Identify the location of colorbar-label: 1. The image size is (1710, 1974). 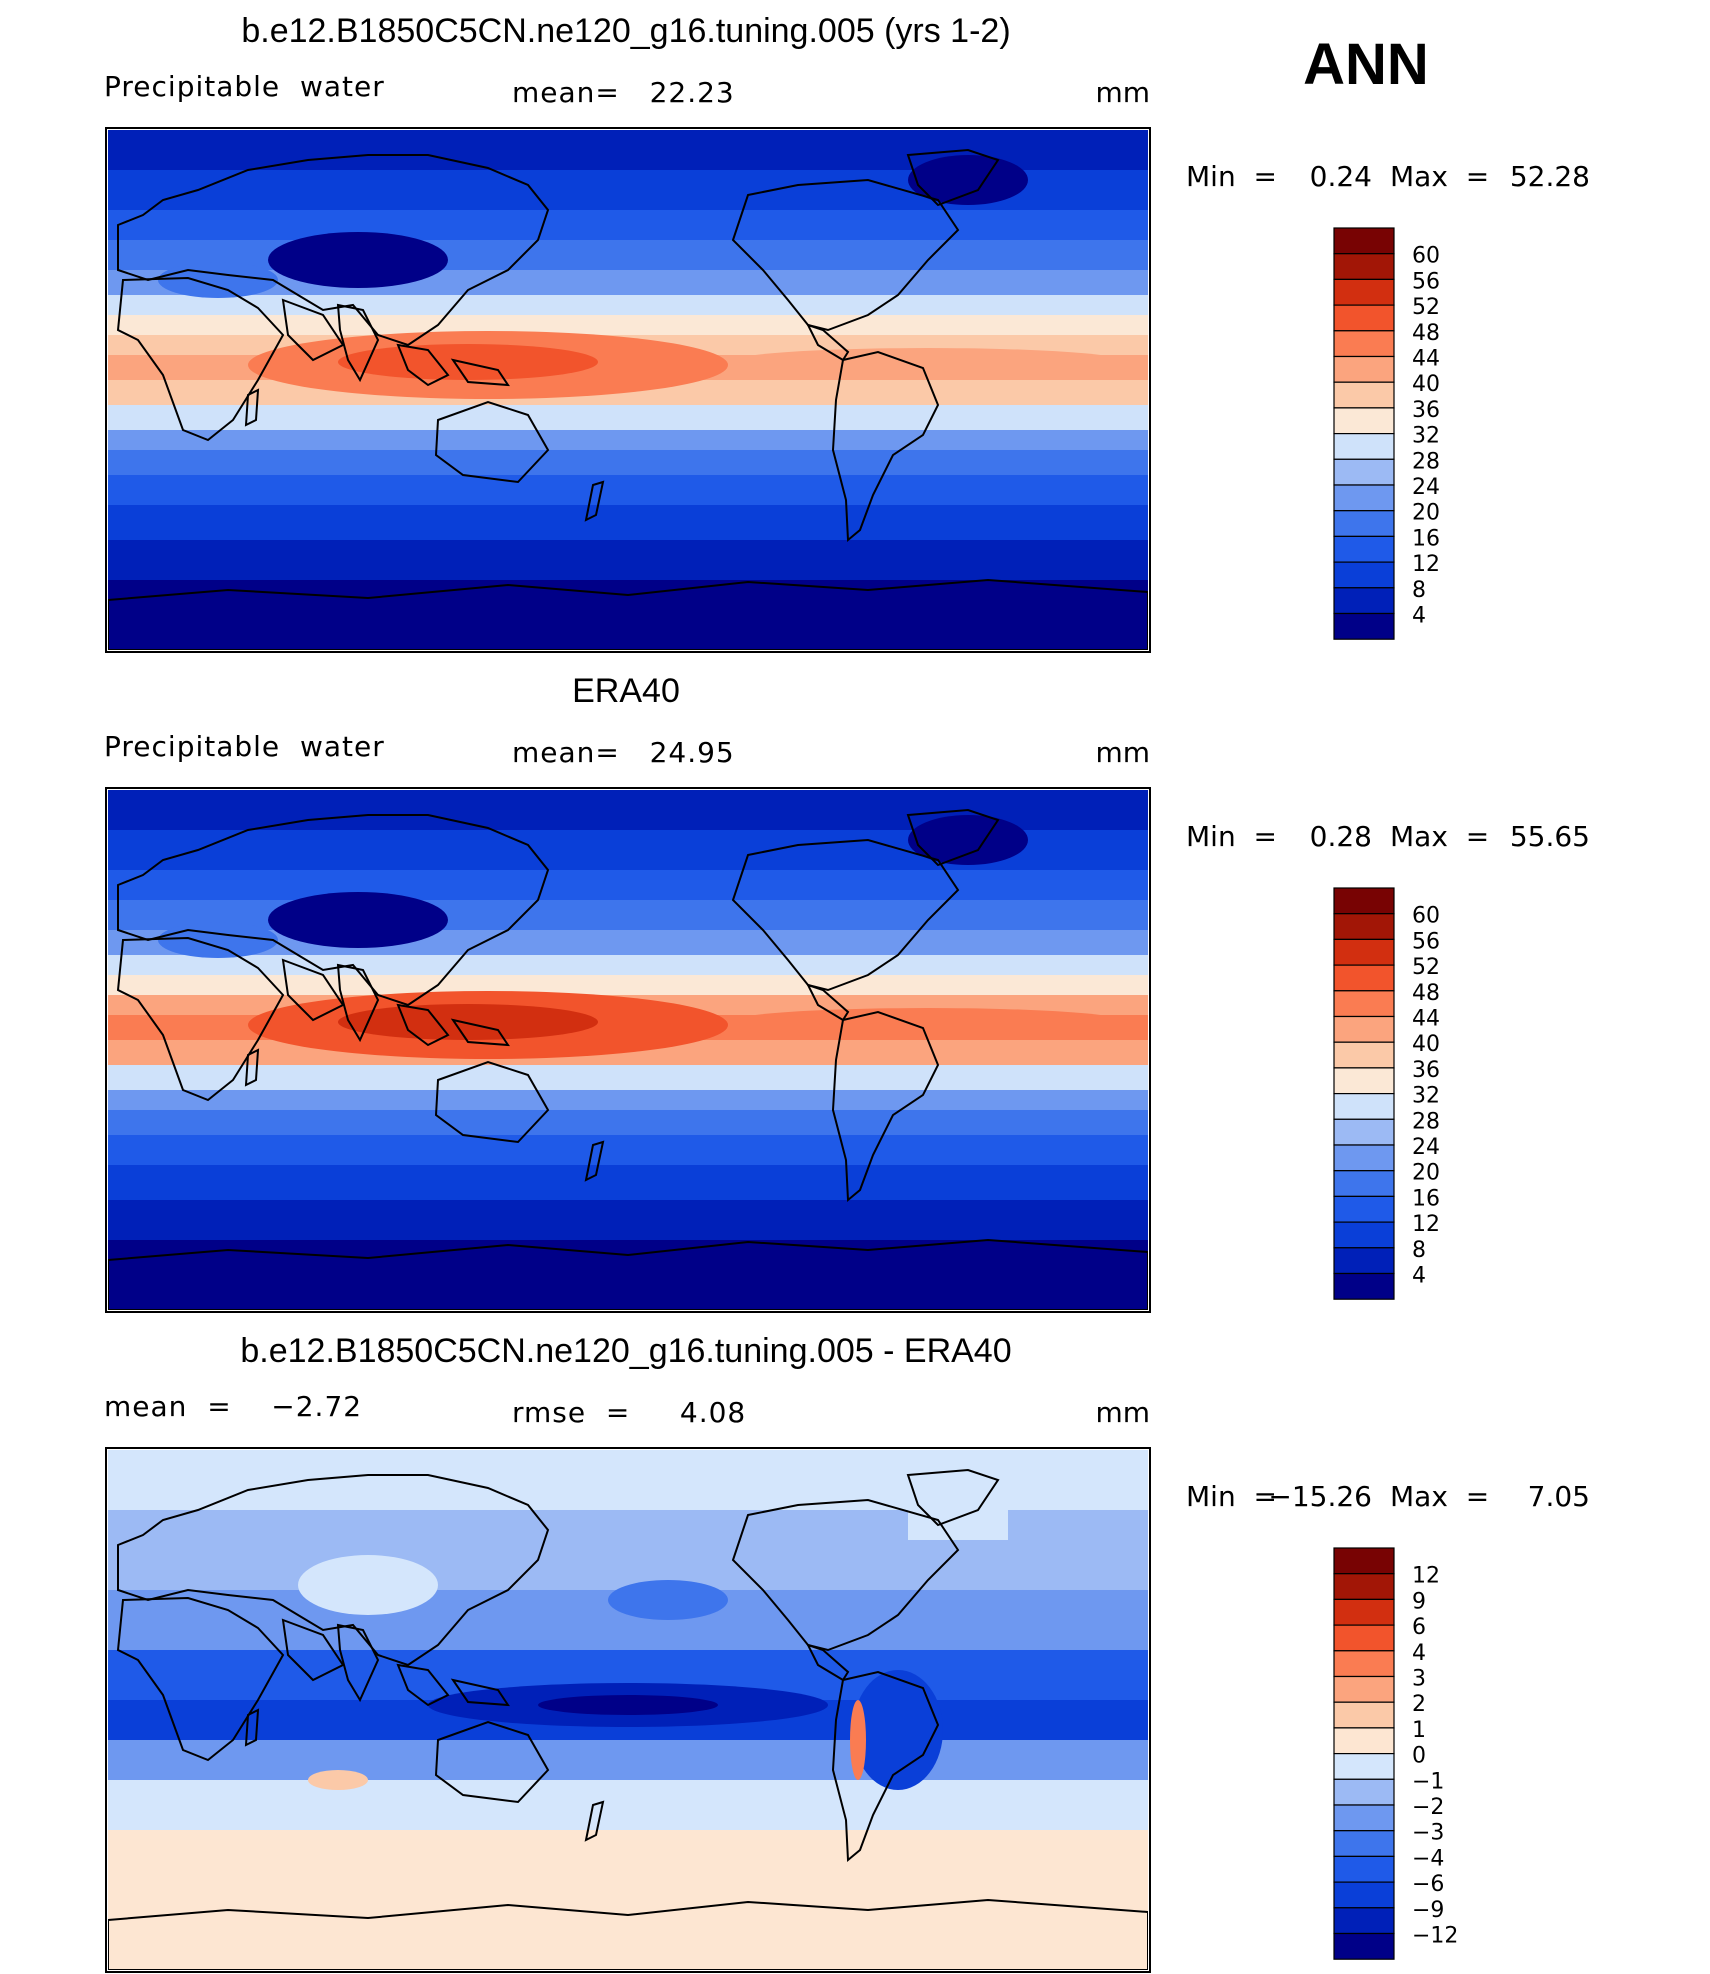
(1419, 1730).